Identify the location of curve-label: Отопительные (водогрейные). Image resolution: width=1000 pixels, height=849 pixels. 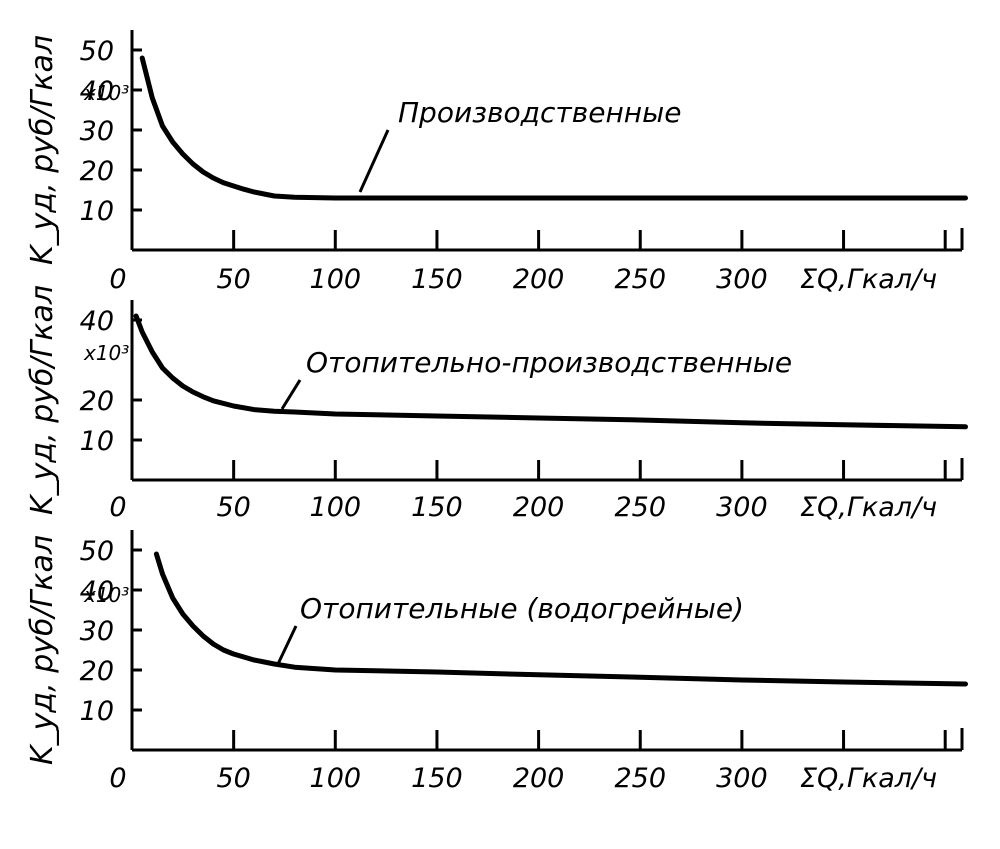
(522, 608).